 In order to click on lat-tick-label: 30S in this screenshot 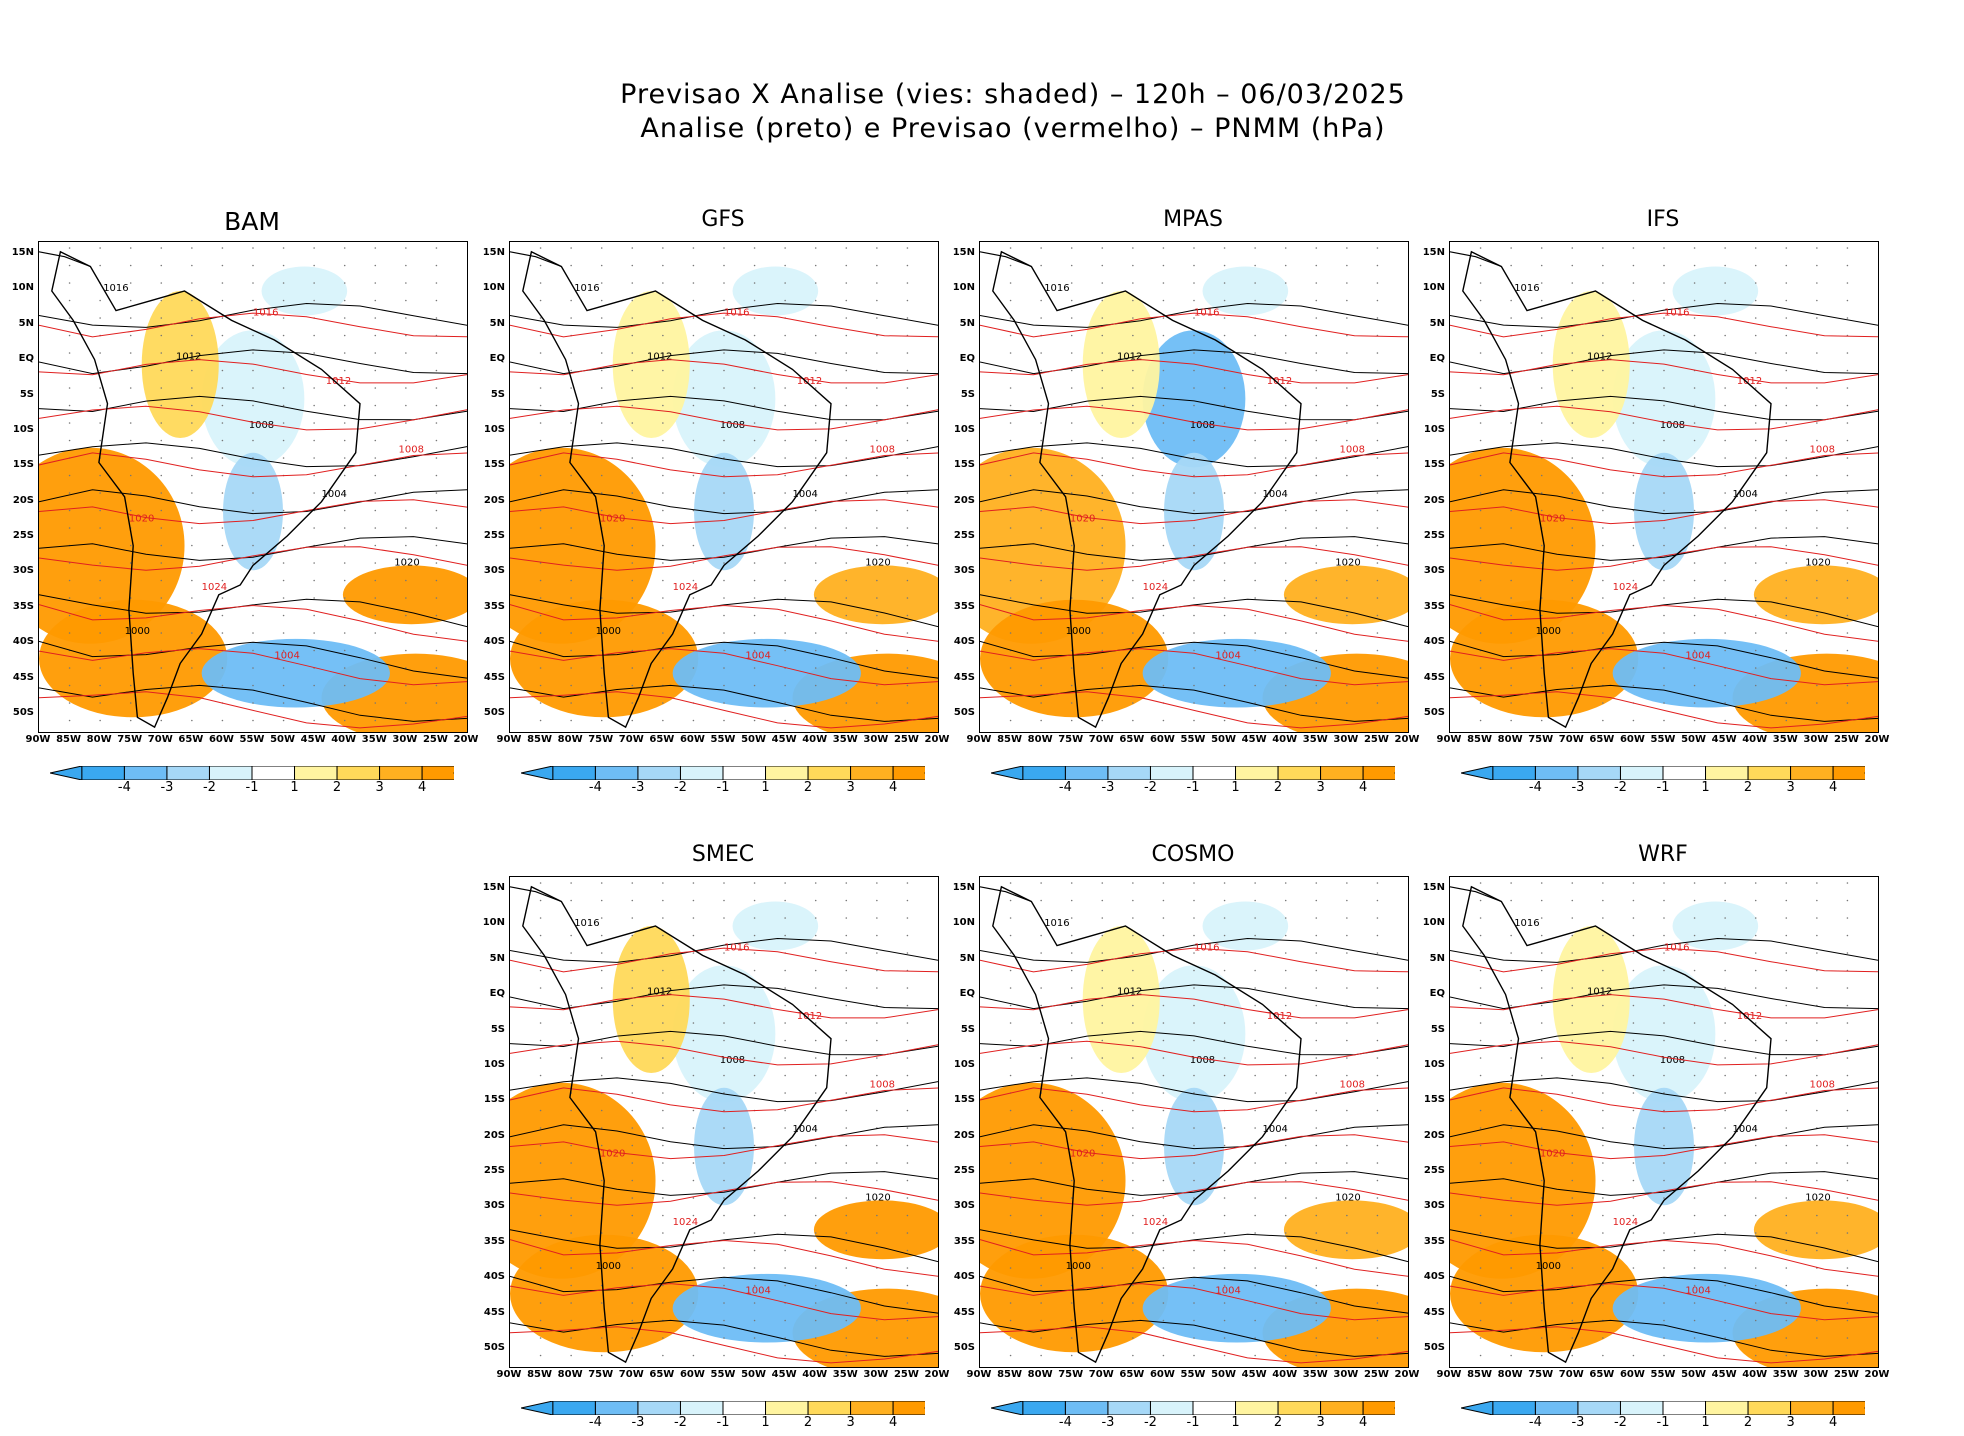, I will do `click(964, 571)`.